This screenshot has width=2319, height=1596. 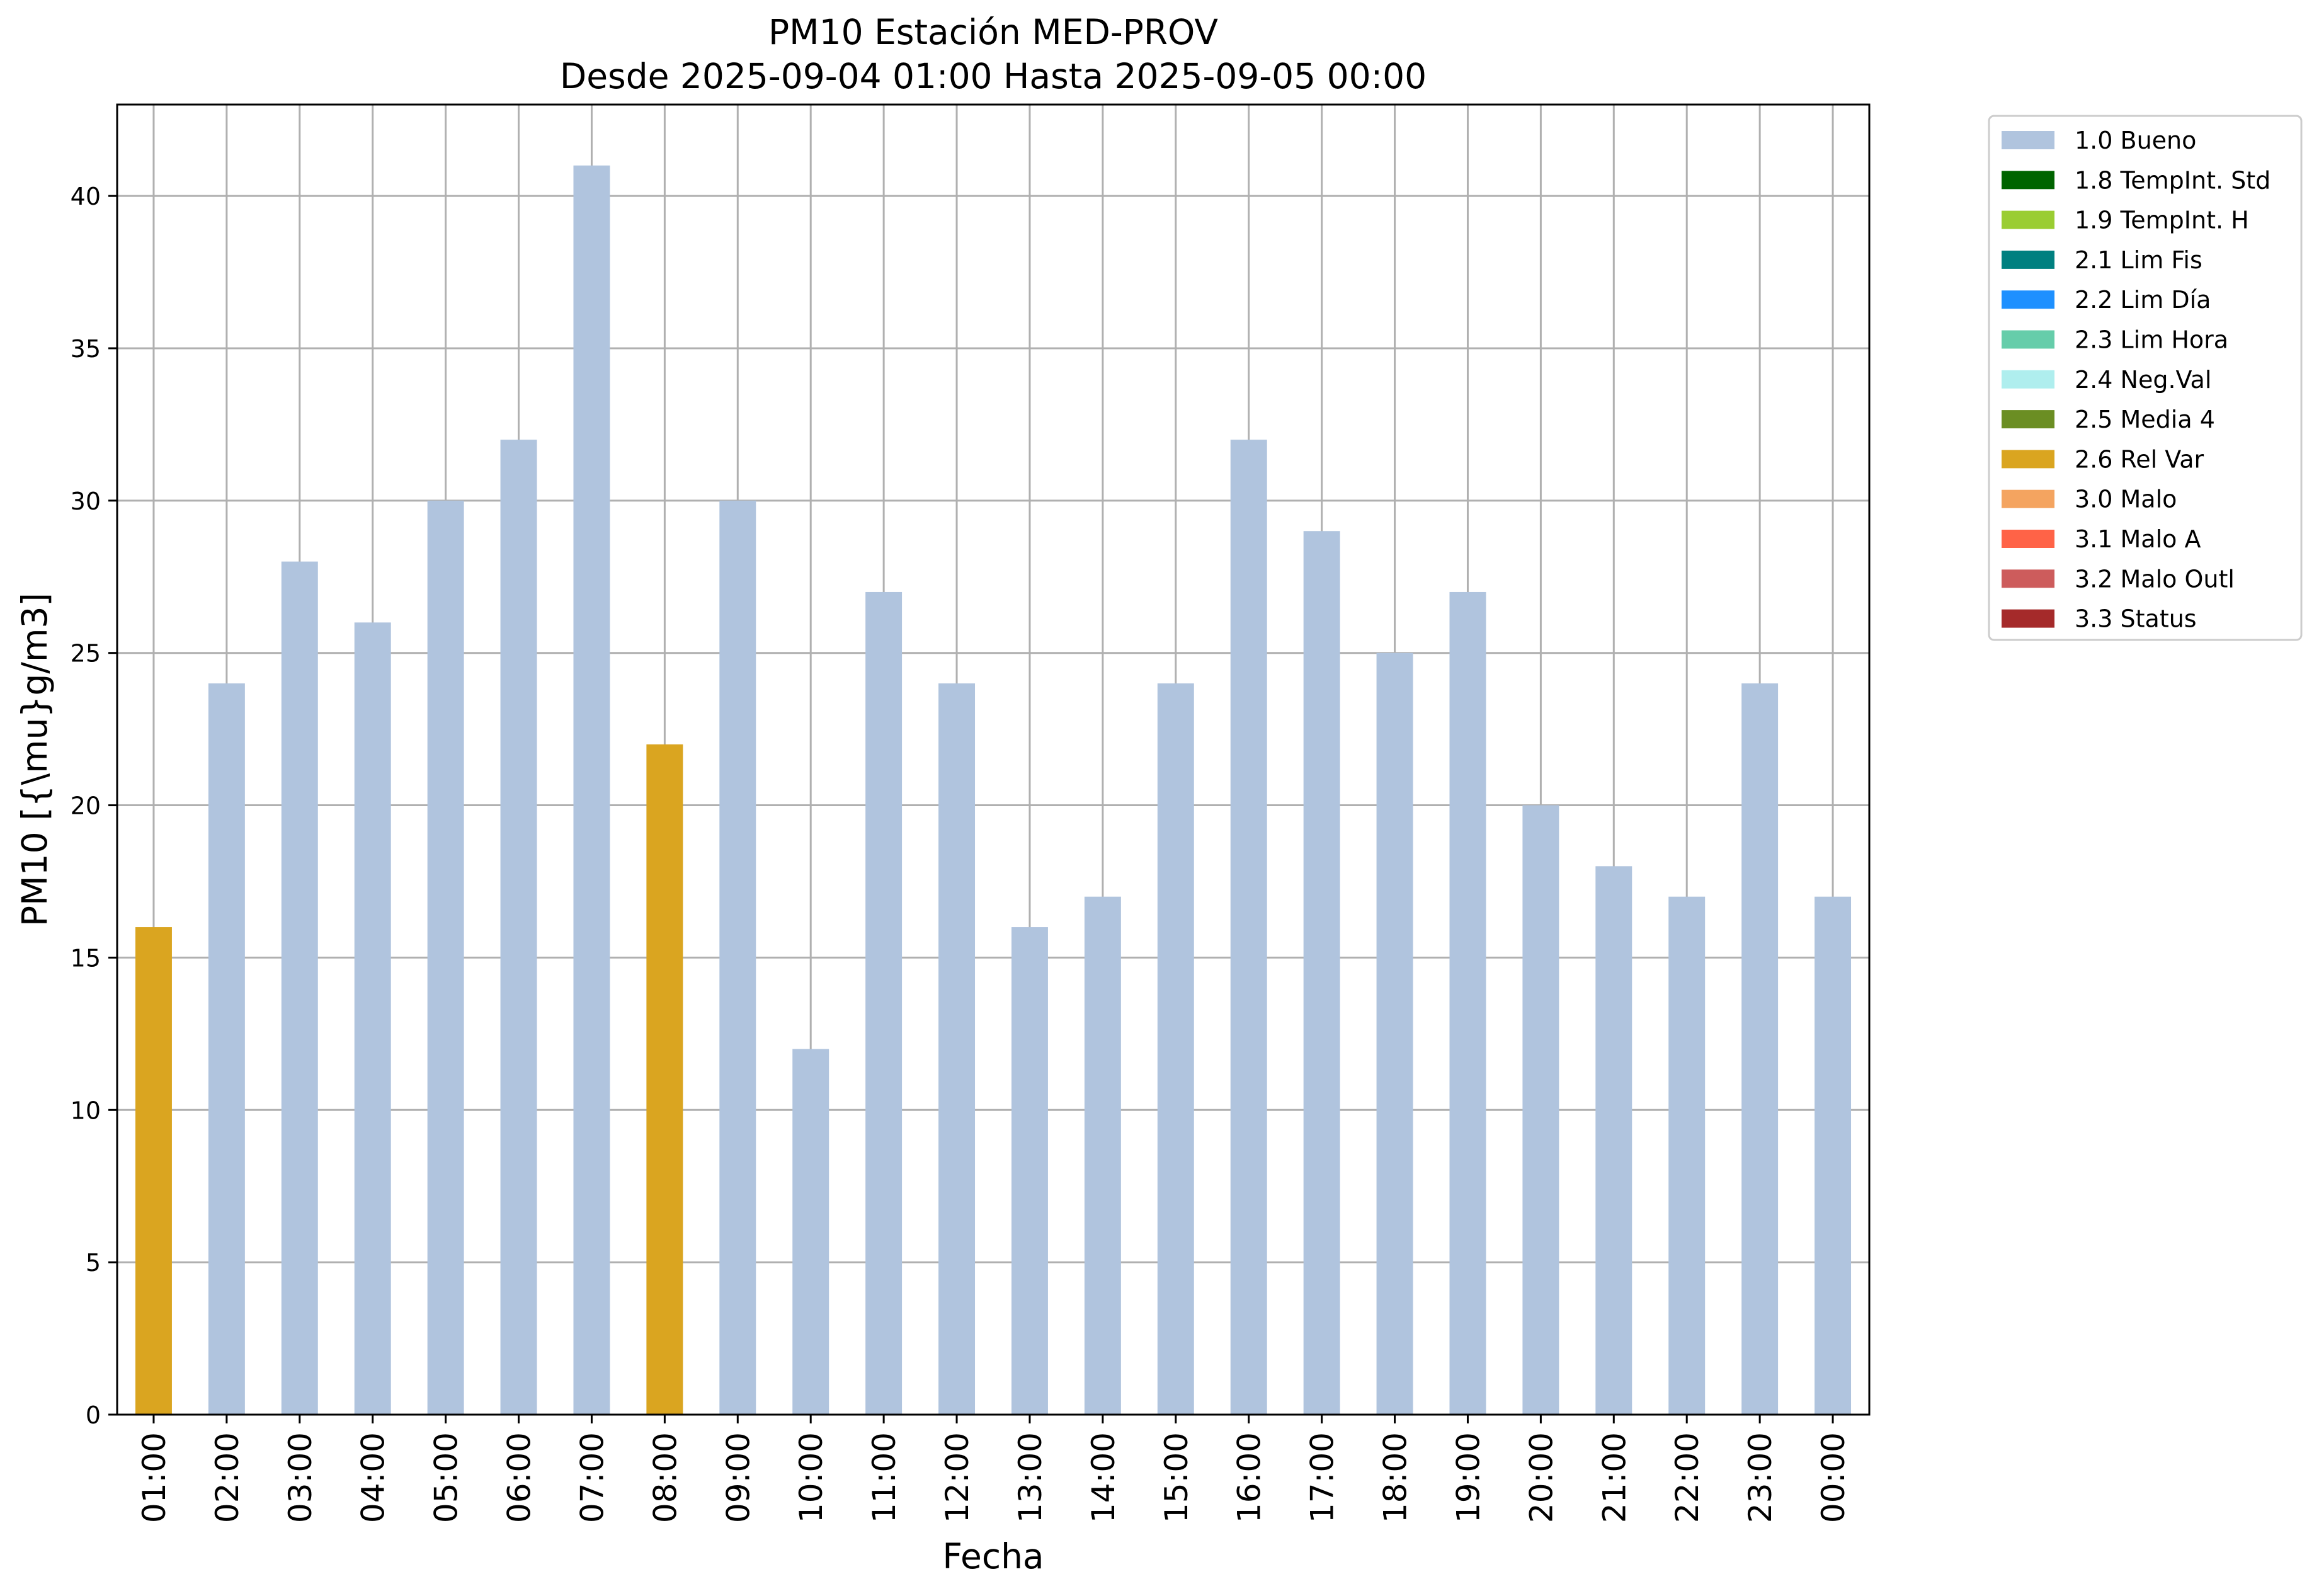 I want to click on x-tick-label: 11:00, so click(x=884, y=1477).